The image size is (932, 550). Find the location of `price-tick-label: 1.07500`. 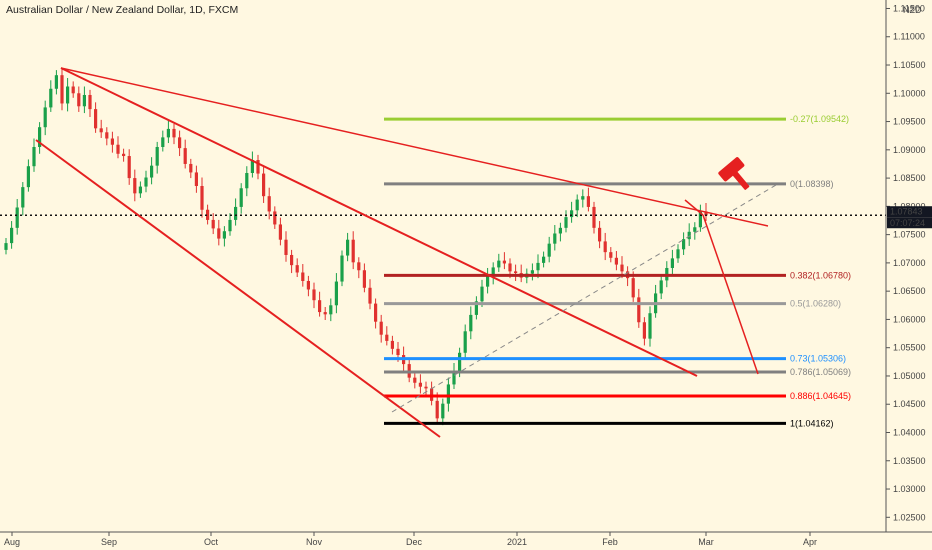

price-tick-label: 1.07500 is located at coordinates (909, 235).